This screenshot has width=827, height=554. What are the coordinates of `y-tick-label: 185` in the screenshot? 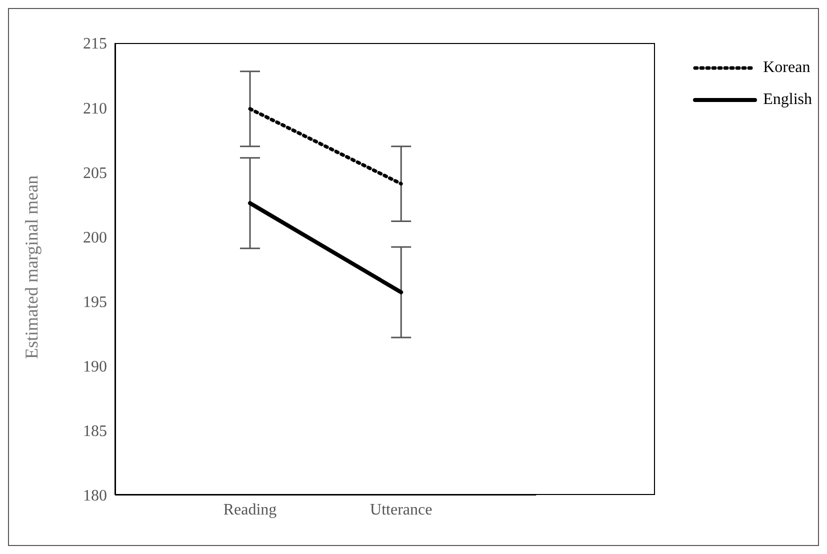 It's located at (95, 431).